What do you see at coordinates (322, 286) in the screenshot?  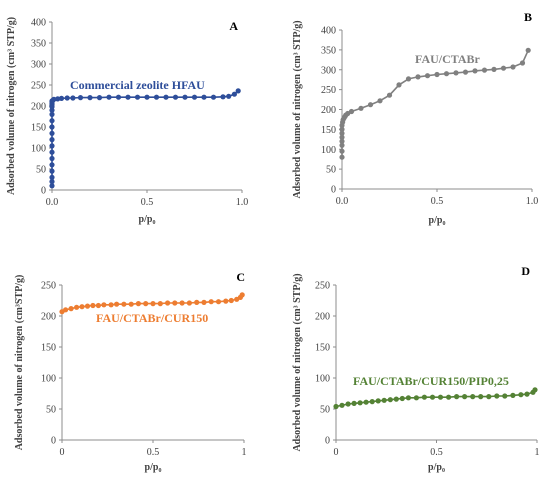 I see `y-tick-label: 250` at bounding box center [322, 286].